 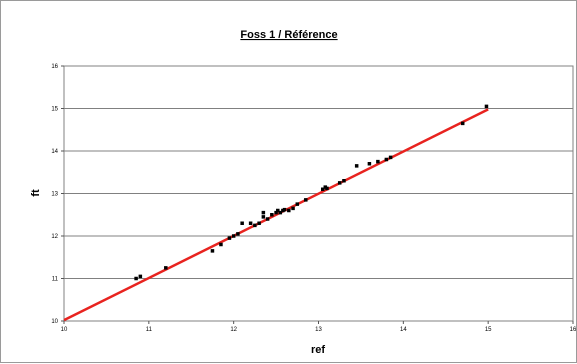 I want to click on y-tick-label-13: 13, so click(x=54, y=195).